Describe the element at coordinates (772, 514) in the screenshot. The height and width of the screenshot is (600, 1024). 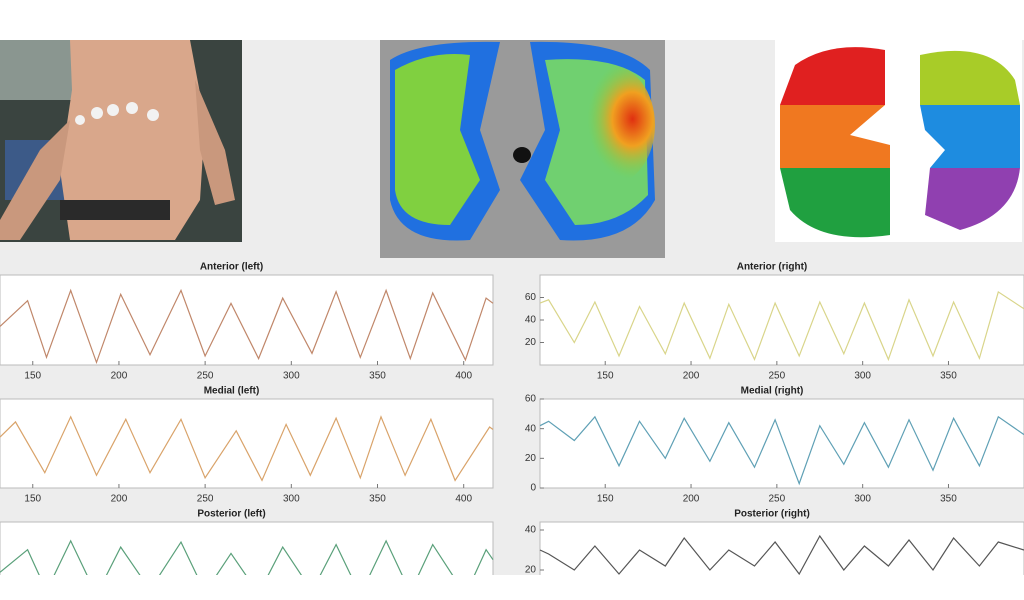
I see `chart-title: Posterior (right)` at that location.